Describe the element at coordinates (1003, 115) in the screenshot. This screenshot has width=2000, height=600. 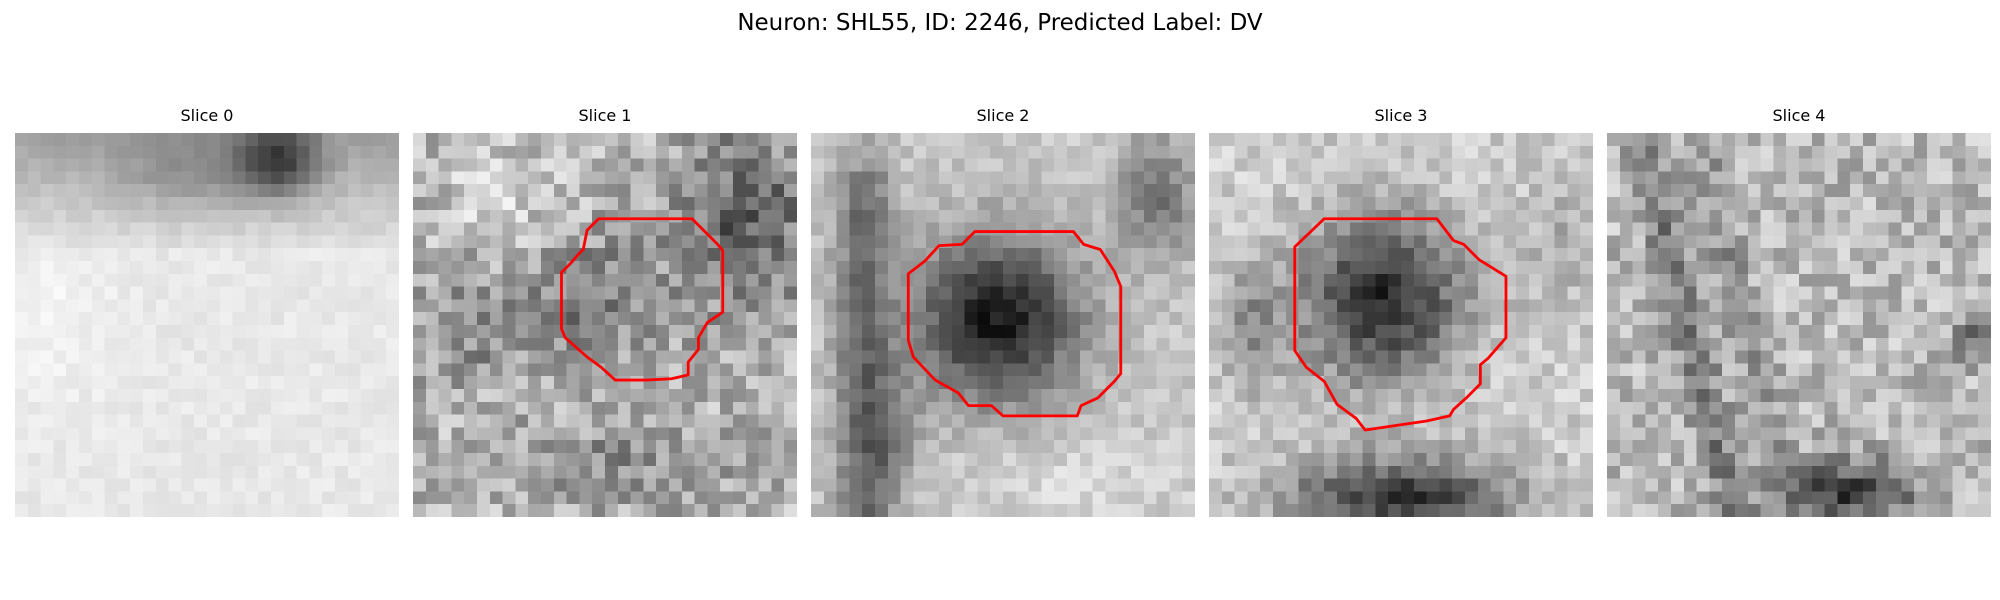
I see `slice-title: Slice 2` at that location.